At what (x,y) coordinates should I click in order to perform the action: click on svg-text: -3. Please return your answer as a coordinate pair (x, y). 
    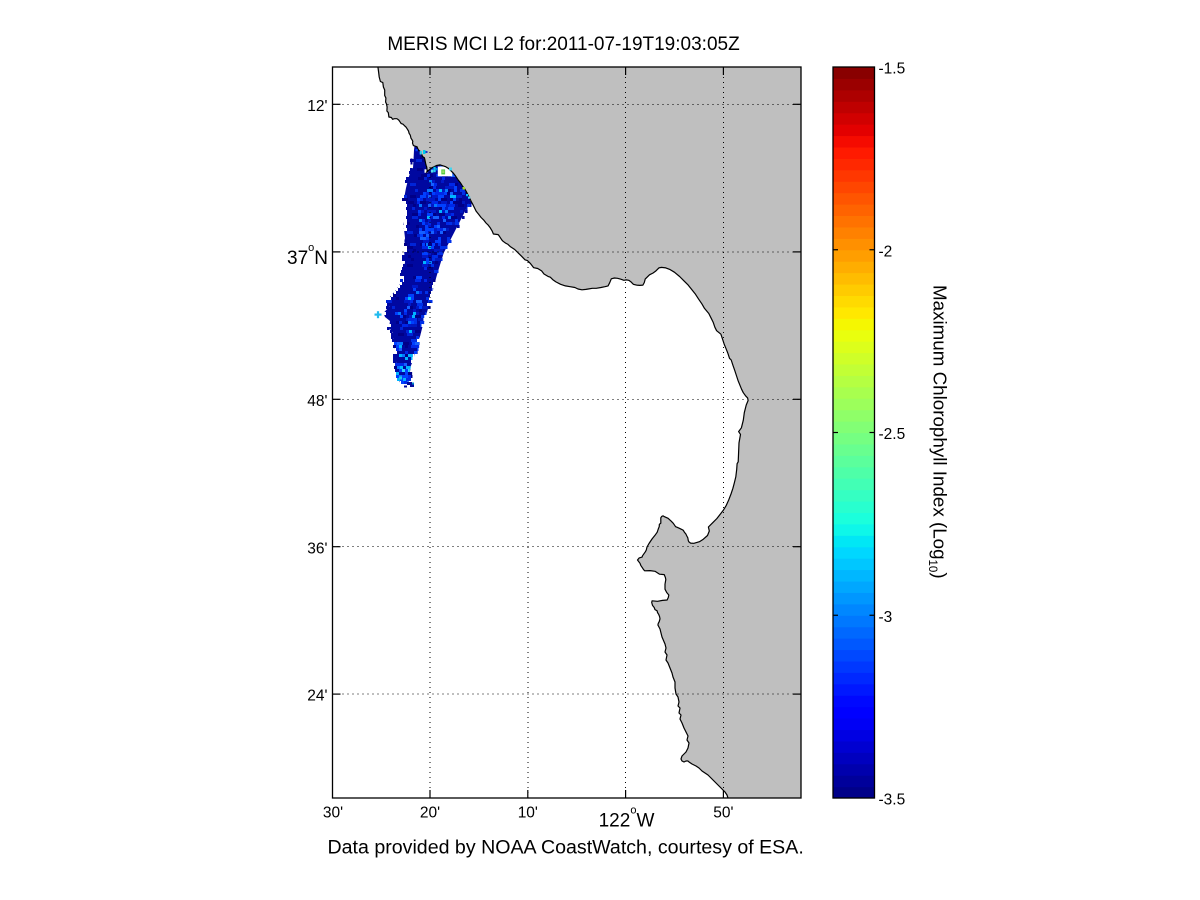
    Looking at the image, I should click on (886, 617).